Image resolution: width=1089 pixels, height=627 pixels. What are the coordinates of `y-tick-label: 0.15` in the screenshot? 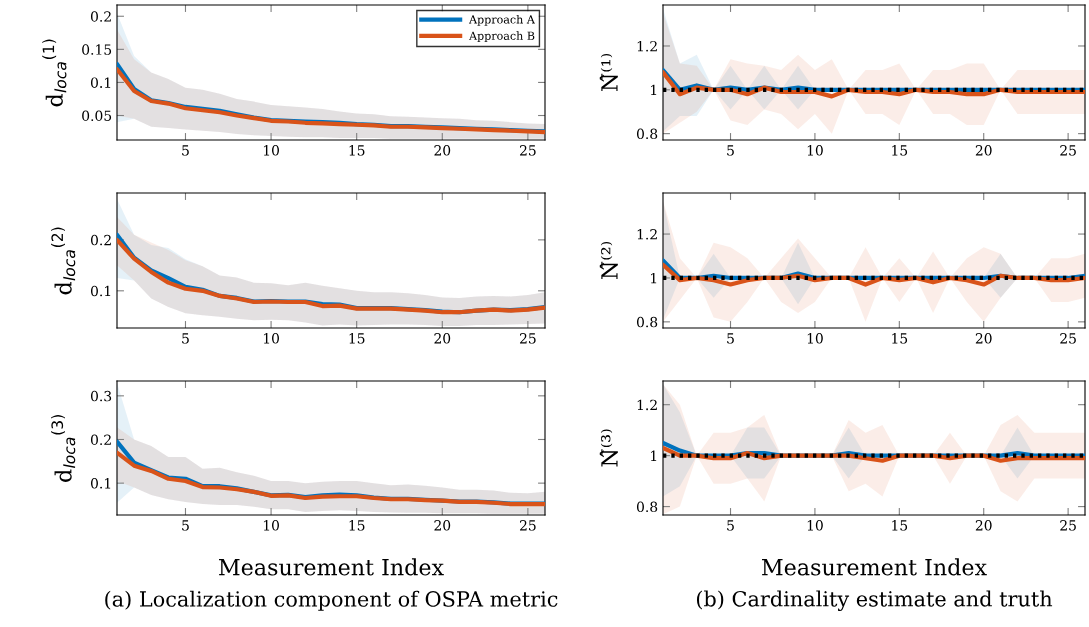 It's located at (97, 49).